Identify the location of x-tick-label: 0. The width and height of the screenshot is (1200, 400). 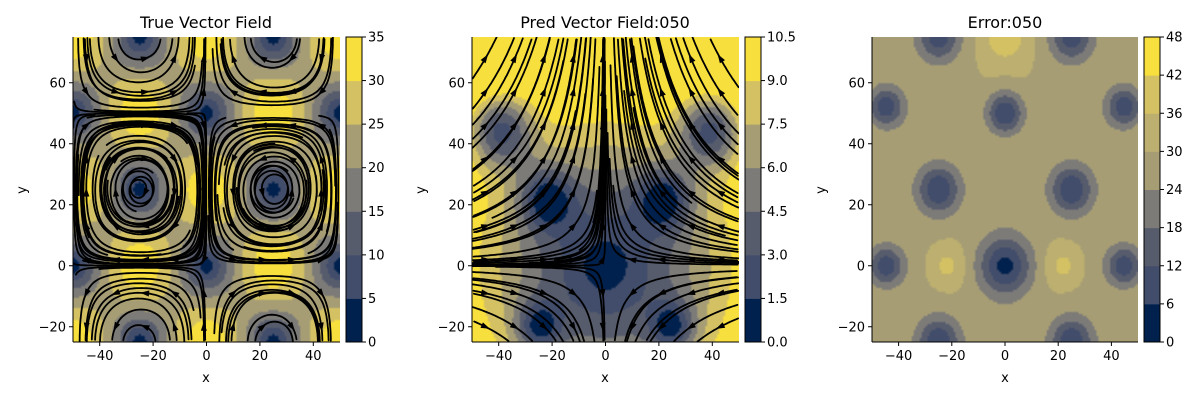
(605, 356).